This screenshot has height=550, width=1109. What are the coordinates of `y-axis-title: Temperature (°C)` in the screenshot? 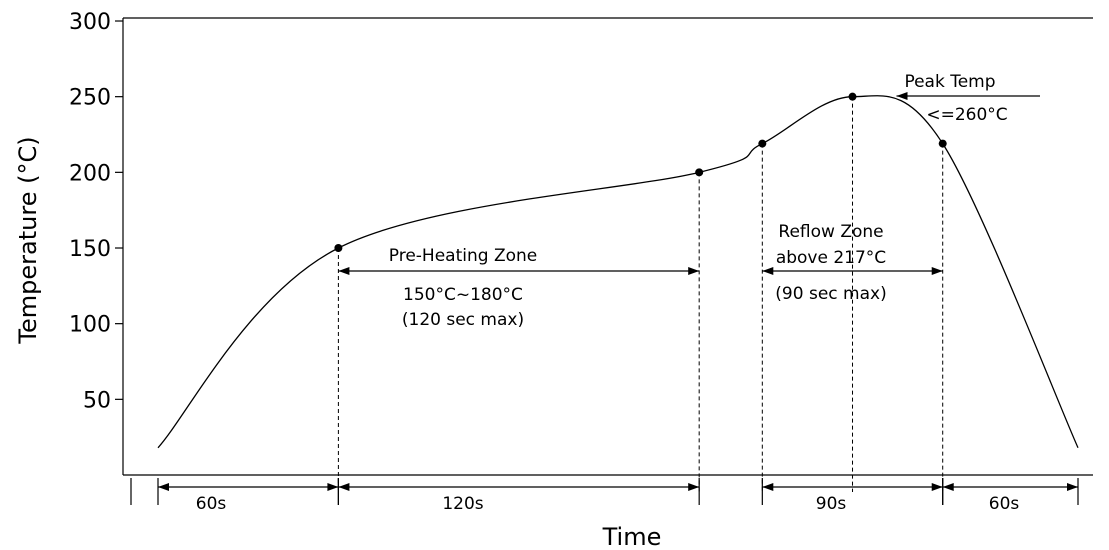 It's located at (28, 240).